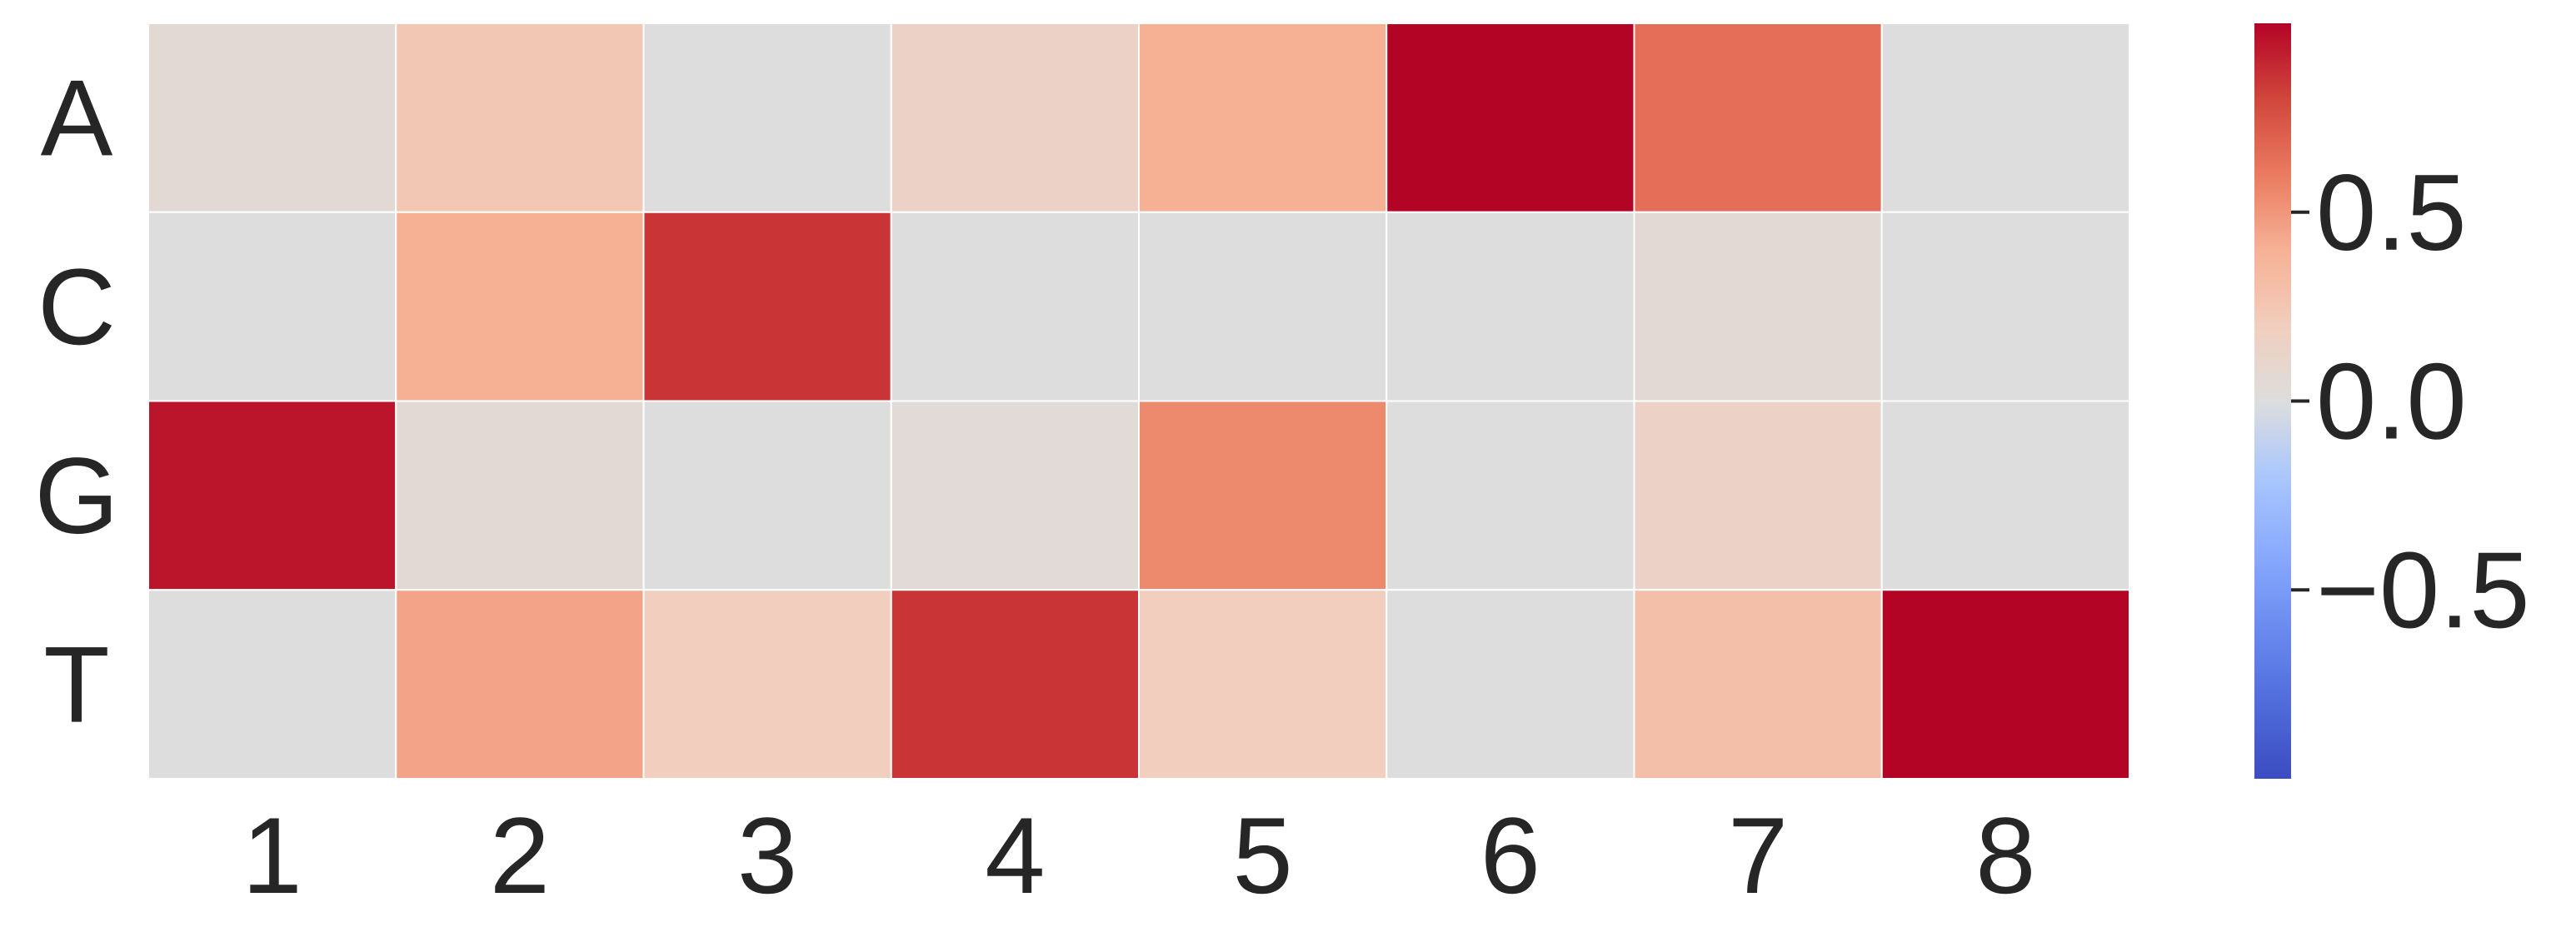  What do you see at coordinates (76, 684) in the screenshot?
I see `y-tick-label: T` at bounding box center [76, 684].